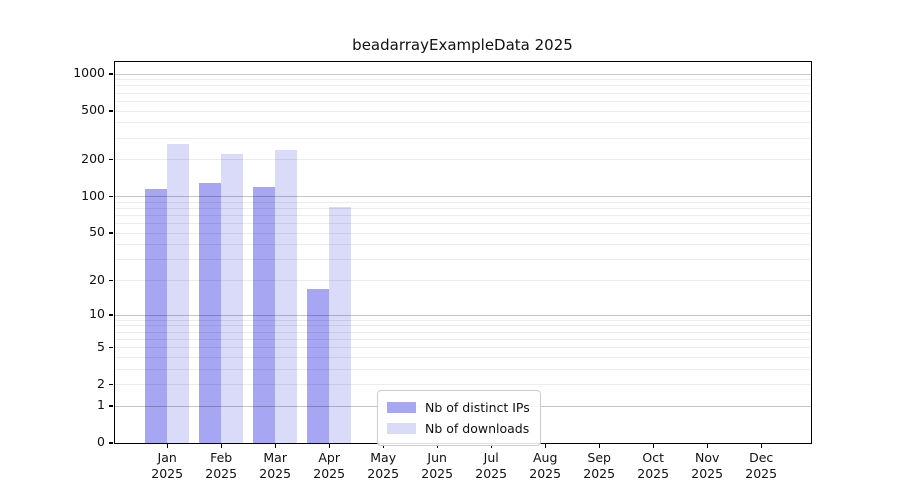 This screenshot has height=500, width=900. What do you see at coordinates (210, 312) in the screenshot?
I see `bar-feb-nb-of-distinct-ips` at bounding box center [210, 312].